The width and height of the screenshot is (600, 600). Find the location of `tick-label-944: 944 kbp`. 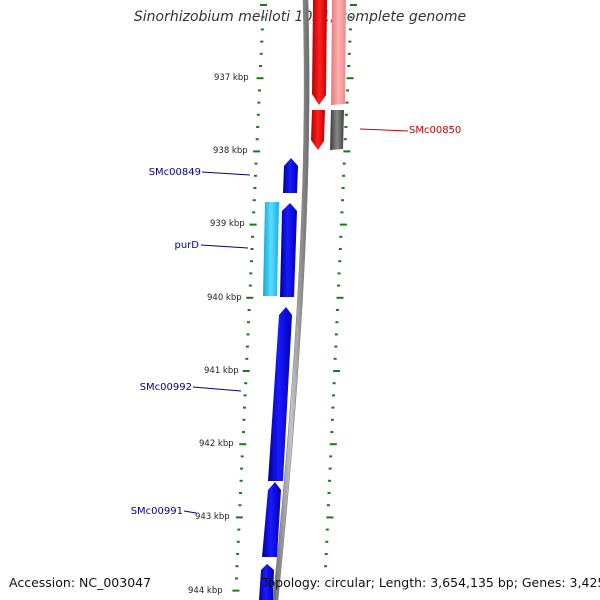

tick-label-944: 944 kbp is located at coordinates (205, 591).